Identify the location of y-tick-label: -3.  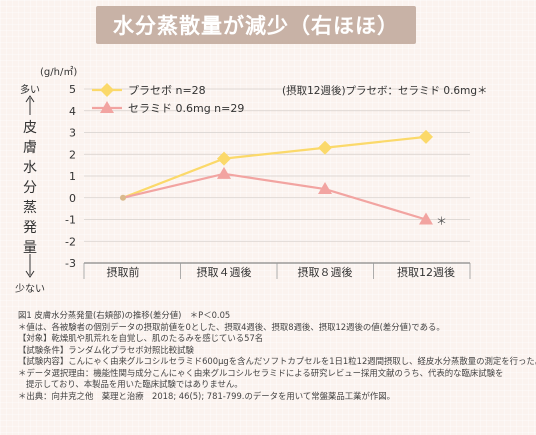
(70, 263).